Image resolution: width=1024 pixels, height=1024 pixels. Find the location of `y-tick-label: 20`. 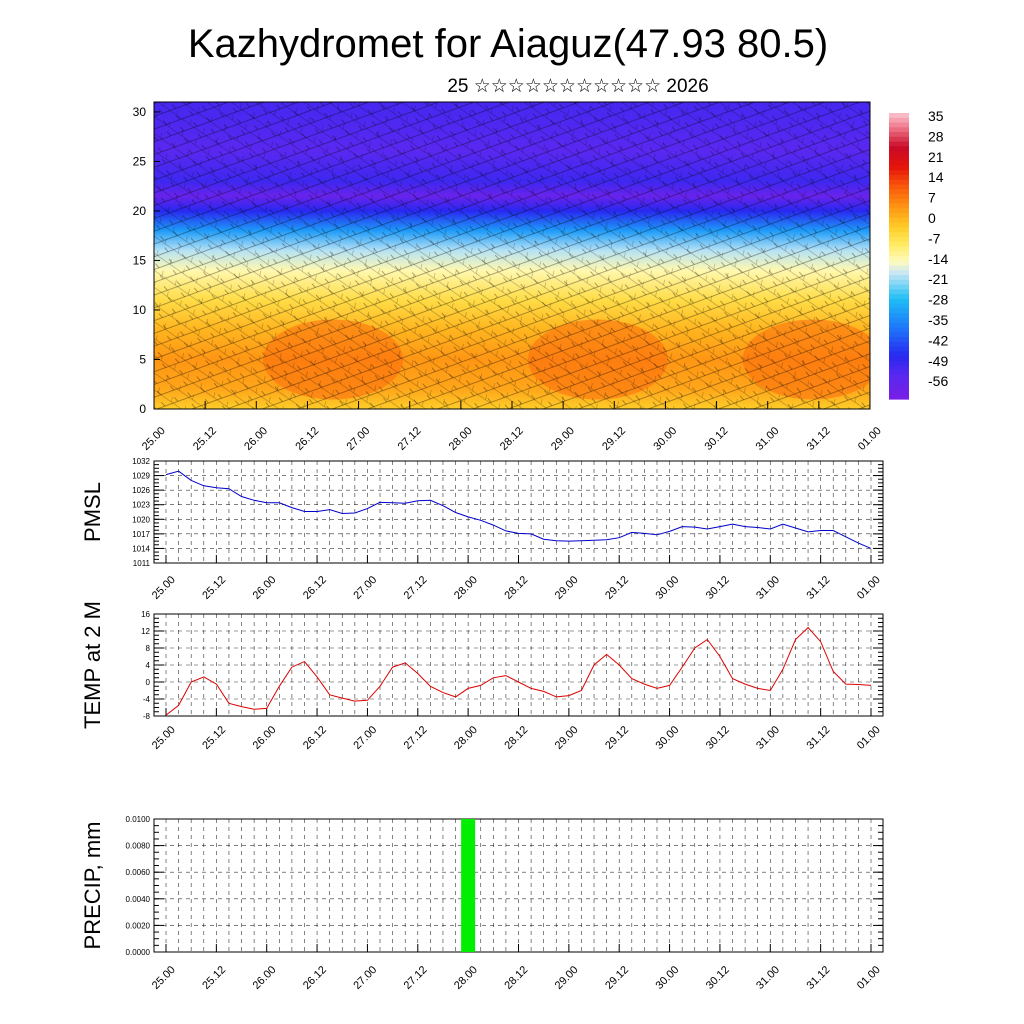

y-tick-label: 20 is located at coordinates (140, 211).